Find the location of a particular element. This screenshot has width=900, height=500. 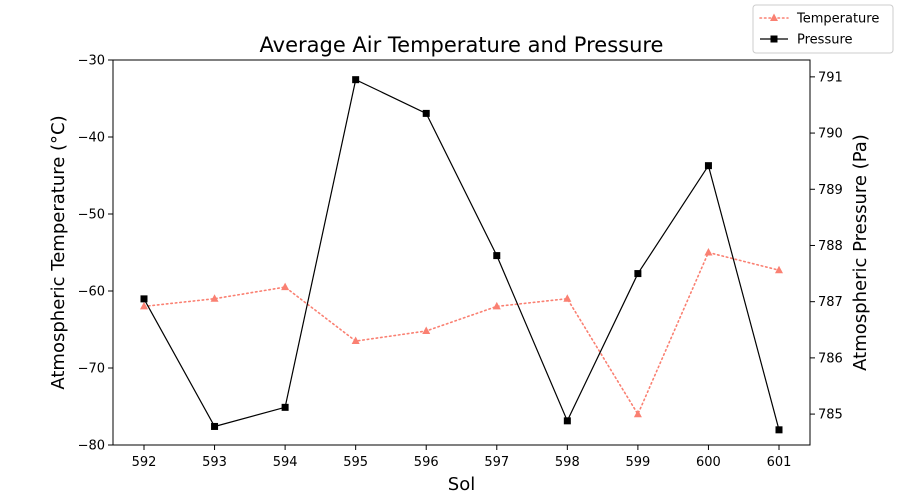

legend-box is located at coordinates (823, 29).